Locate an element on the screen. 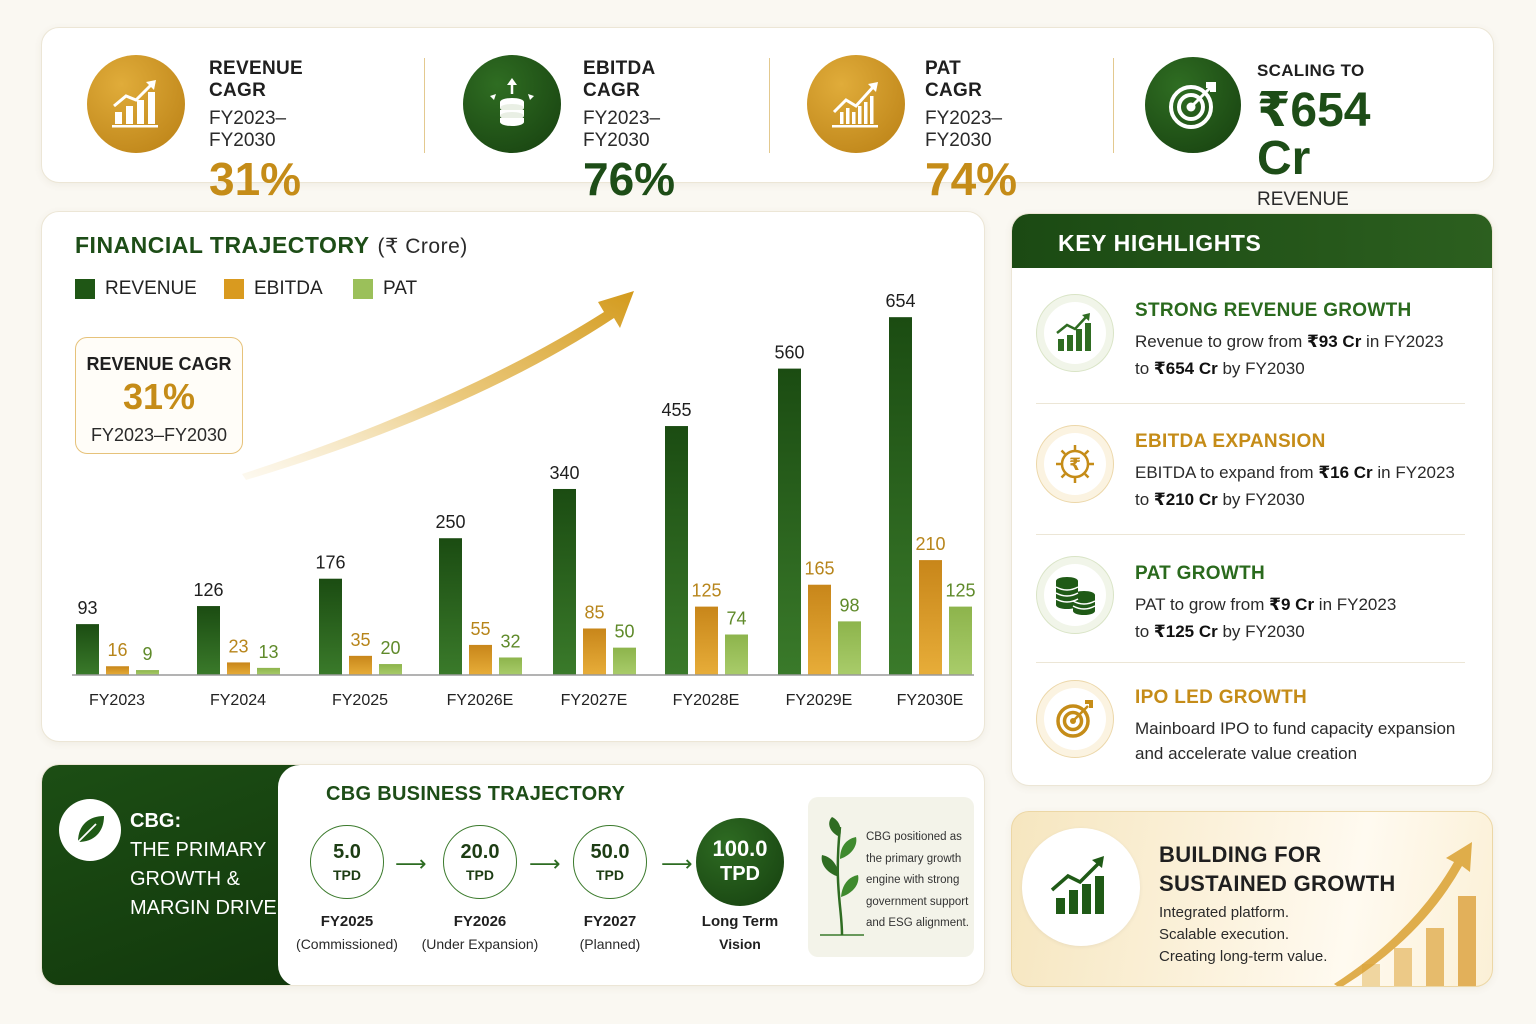 The image size is (1536, 1024). stage-status: Vision is located at coordinates (740, 944).